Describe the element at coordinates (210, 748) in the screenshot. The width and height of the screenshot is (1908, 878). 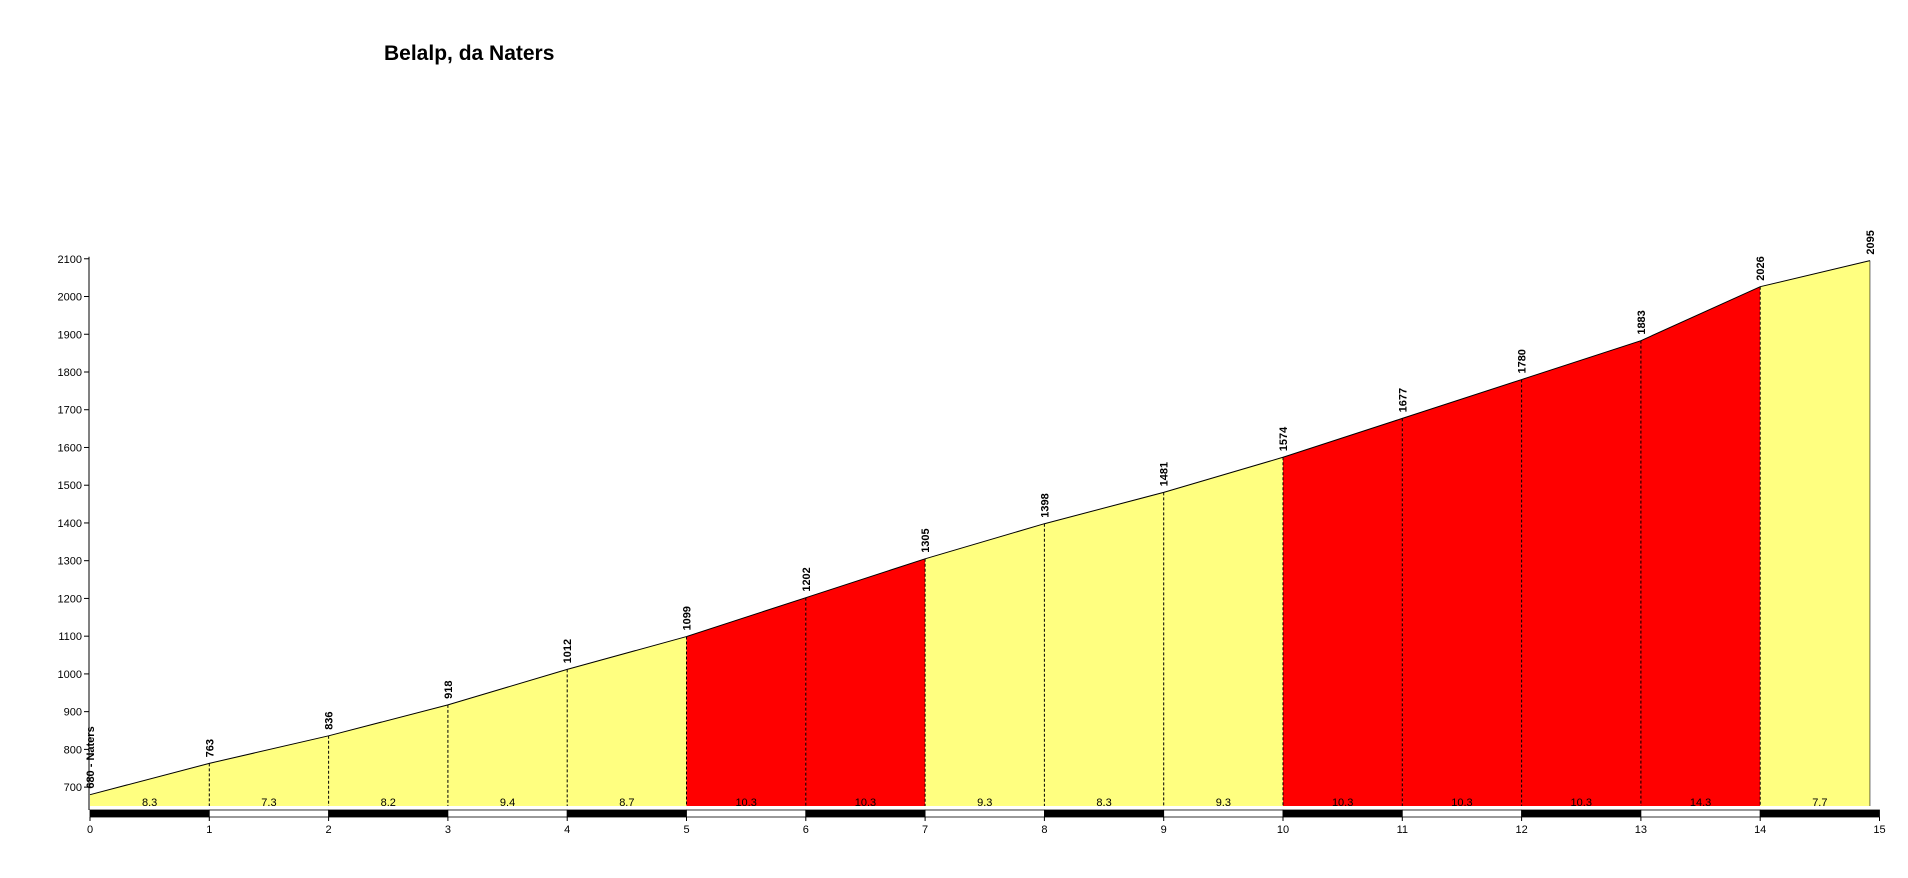
I see `elevation-label: 763` at that location.